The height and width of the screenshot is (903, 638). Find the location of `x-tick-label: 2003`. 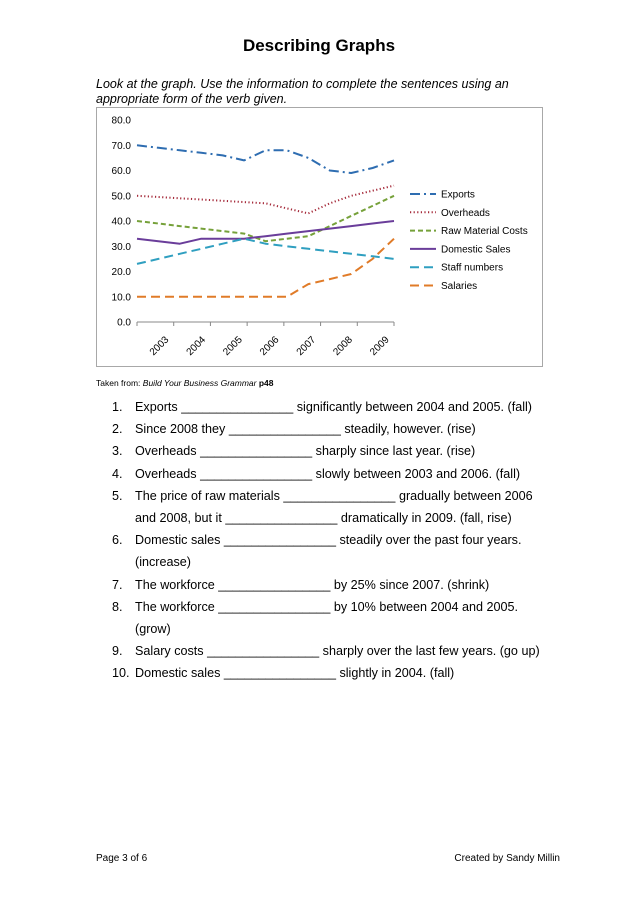

x-tick-label: 2003 is located at coordinates (160, 346).